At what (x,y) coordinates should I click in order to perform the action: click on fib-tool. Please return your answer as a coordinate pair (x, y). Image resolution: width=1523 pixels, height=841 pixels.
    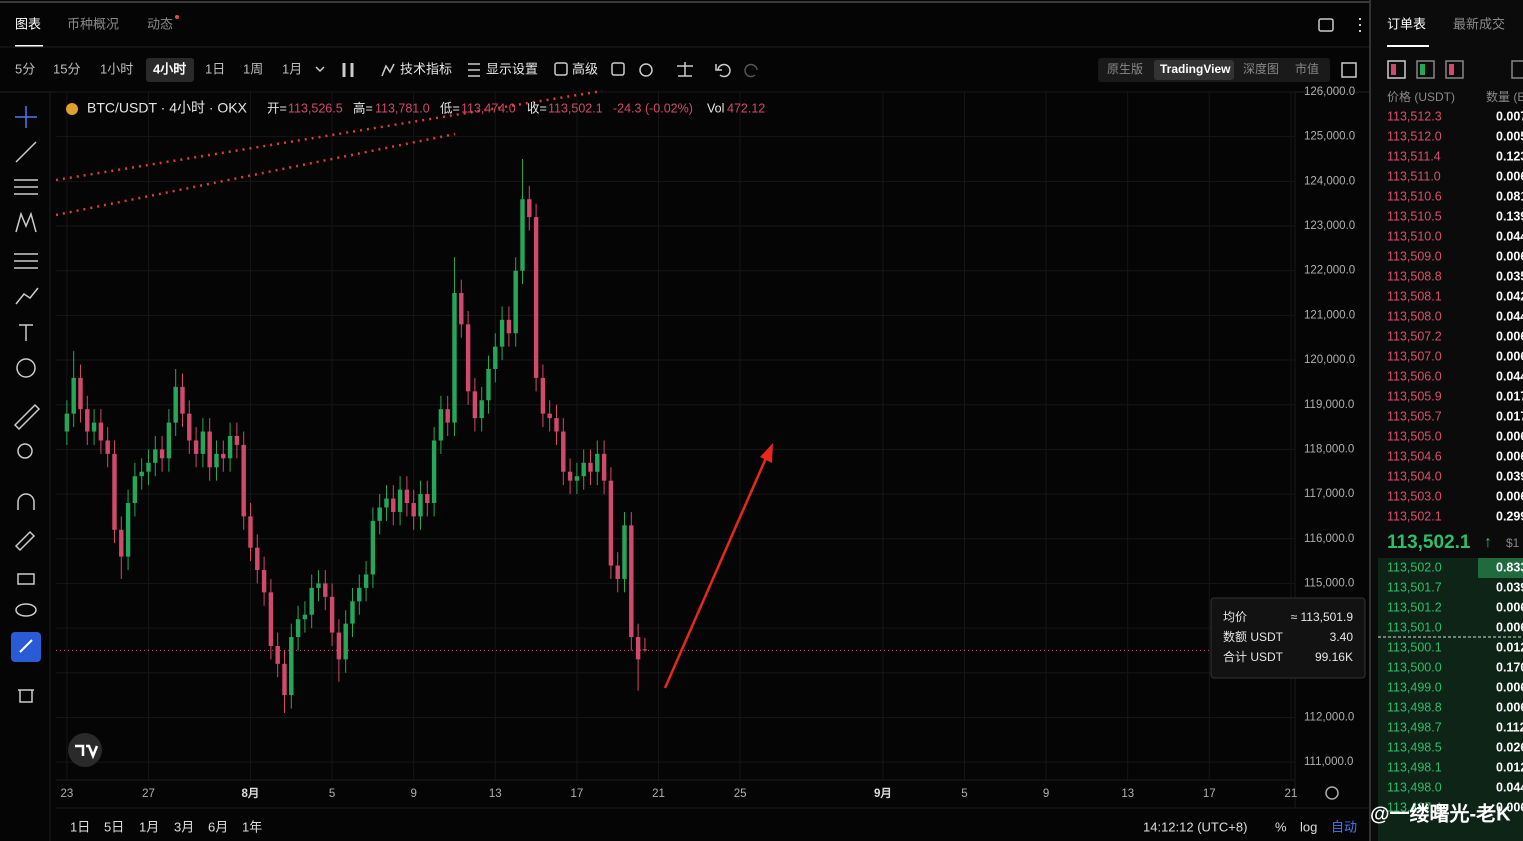
    Looking at the image, I should click on (26, 187).